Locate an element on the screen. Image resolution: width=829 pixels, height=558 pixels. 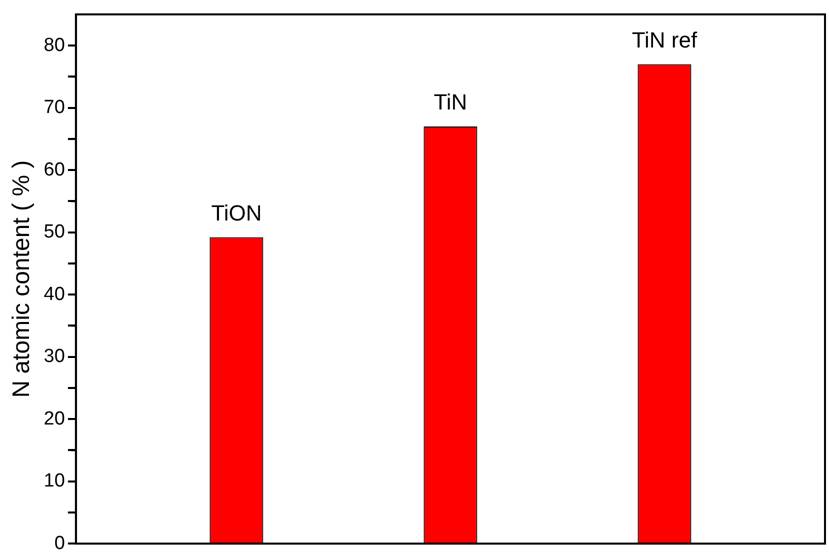
y-tick-label: 70 is located at coordinates (54, 107).